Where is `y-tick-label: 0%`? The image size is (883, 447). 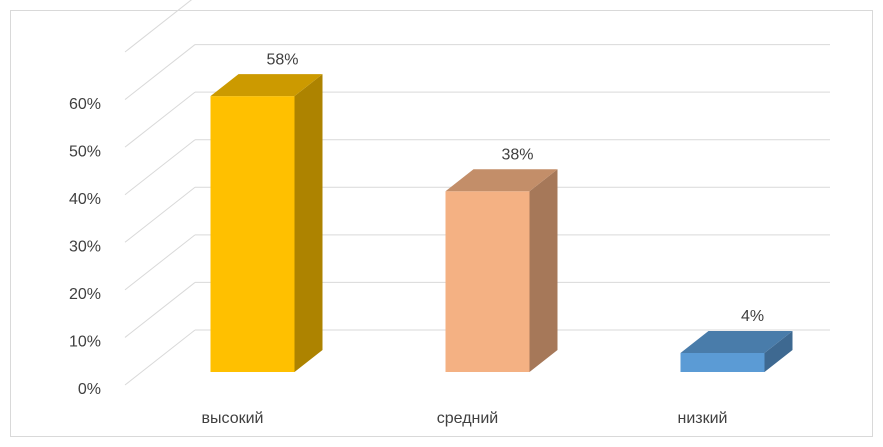
y-tick-label: 0% is located at coordinates (89, 389).